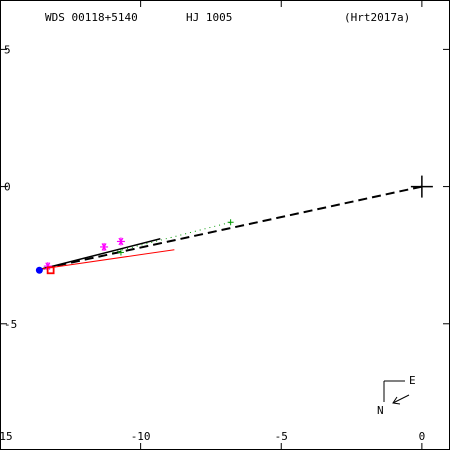 This screenshot has height=450, width=450. Describe the element at coordinates (421, 186) in the screenshot. I see `primary-star-cross` at that location.